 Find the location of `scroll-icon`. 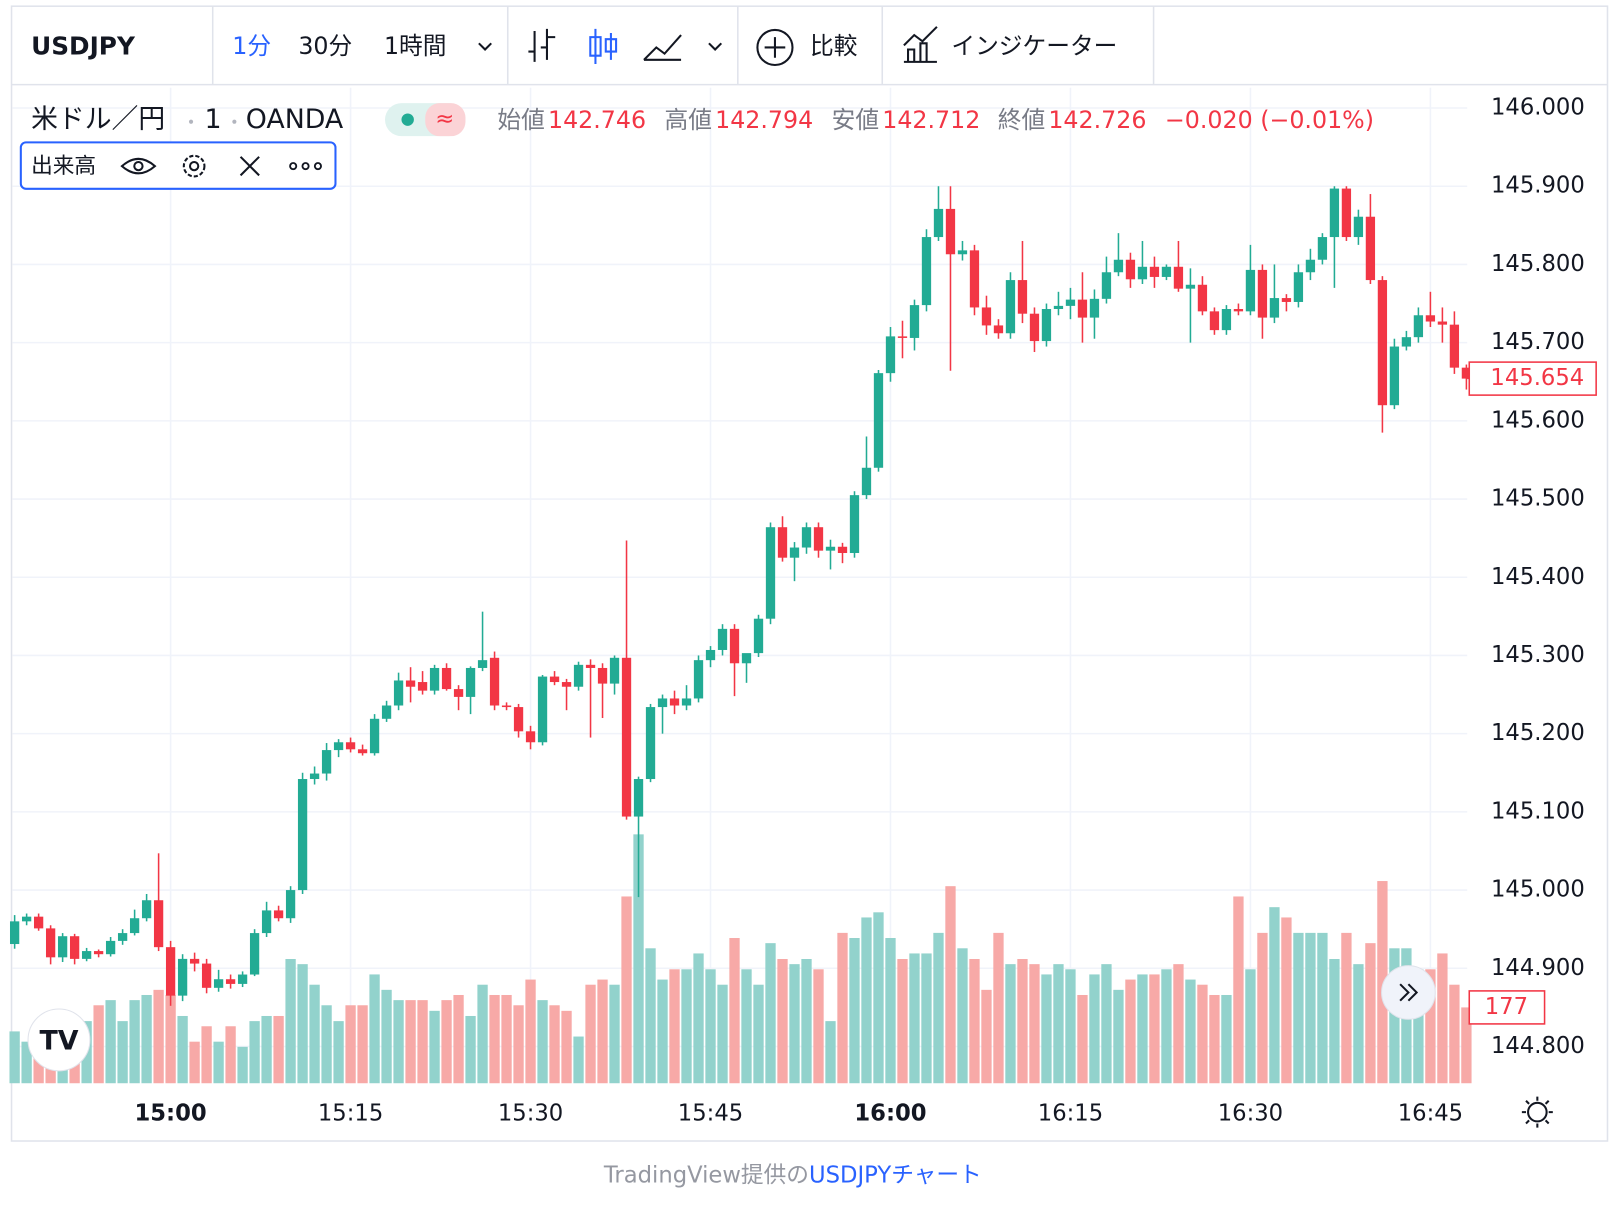

scroll-icon is located at coordinates (1409, 992).